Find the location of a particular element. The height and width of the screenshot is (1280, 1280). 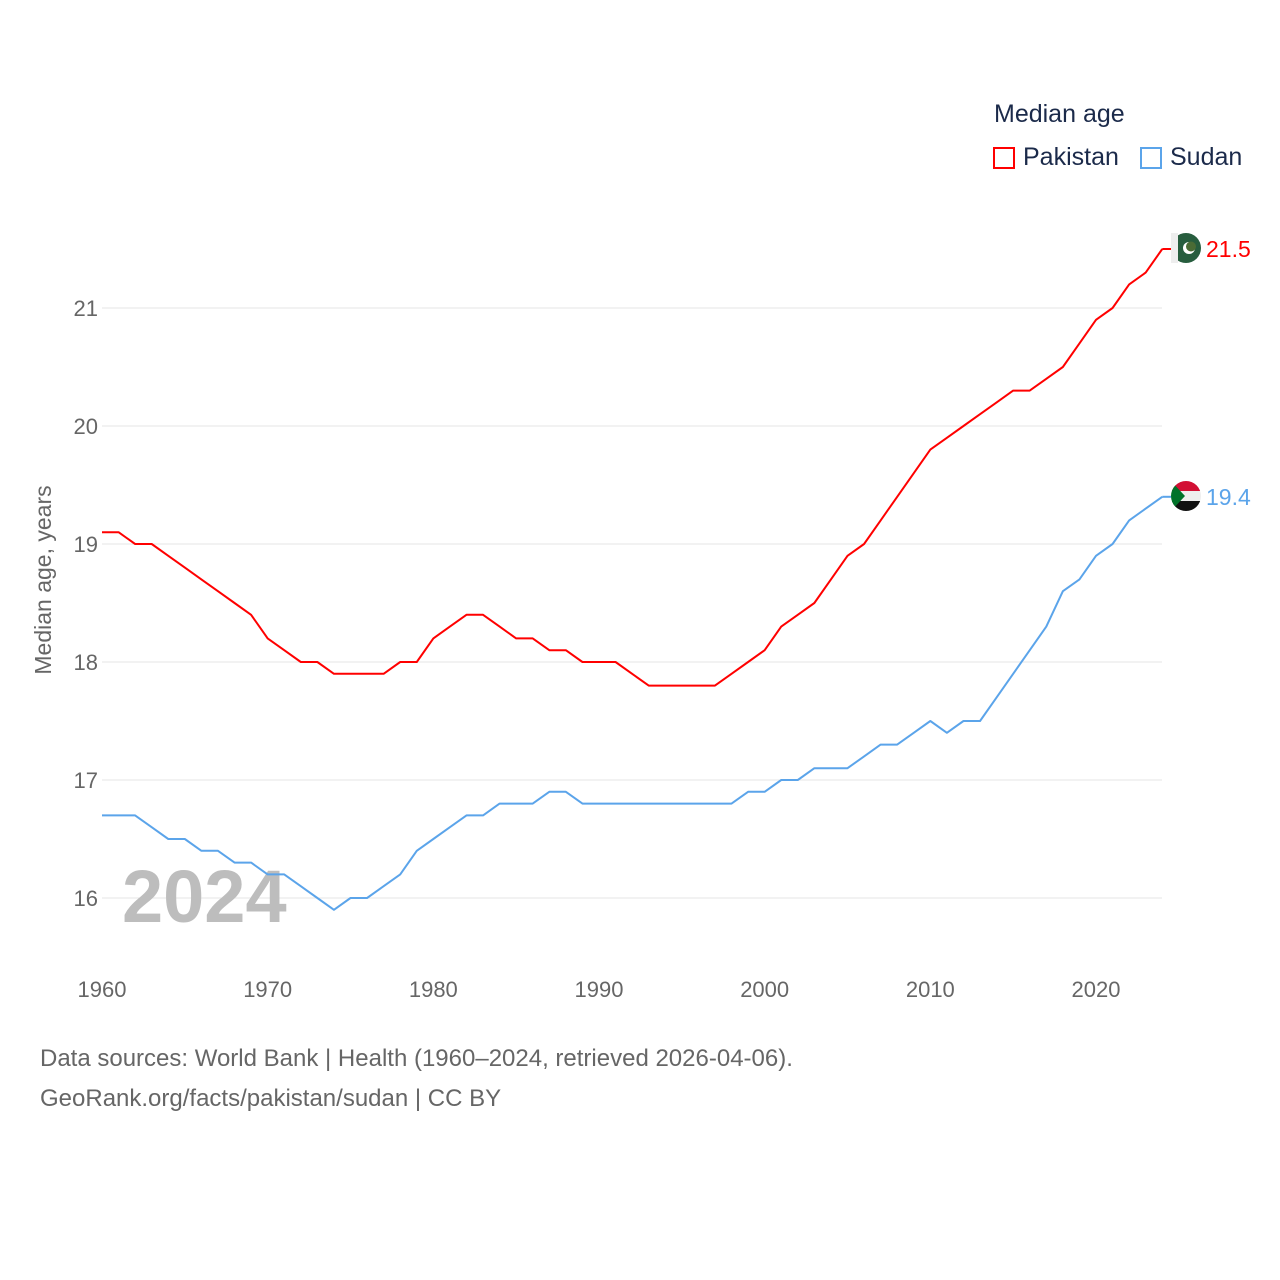

attribution-link: GeoRank.org/facts/pakistan/sudan | CC BY is located at coordinates (271, 1098).